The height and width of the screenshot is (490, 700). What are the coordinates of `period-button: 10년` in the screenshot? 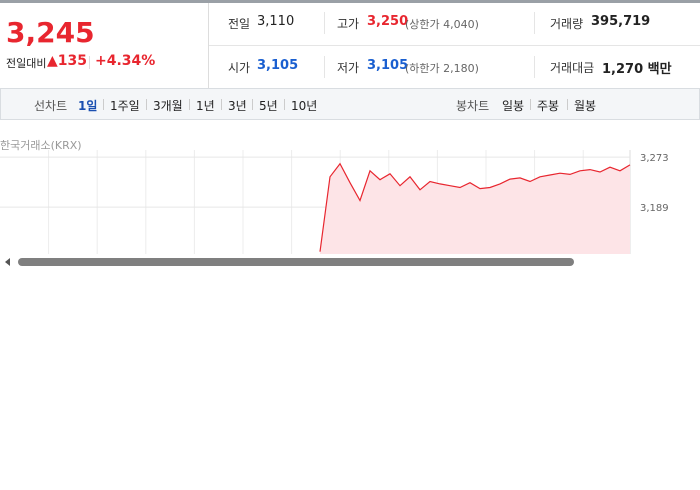 It's located at (304, 106).